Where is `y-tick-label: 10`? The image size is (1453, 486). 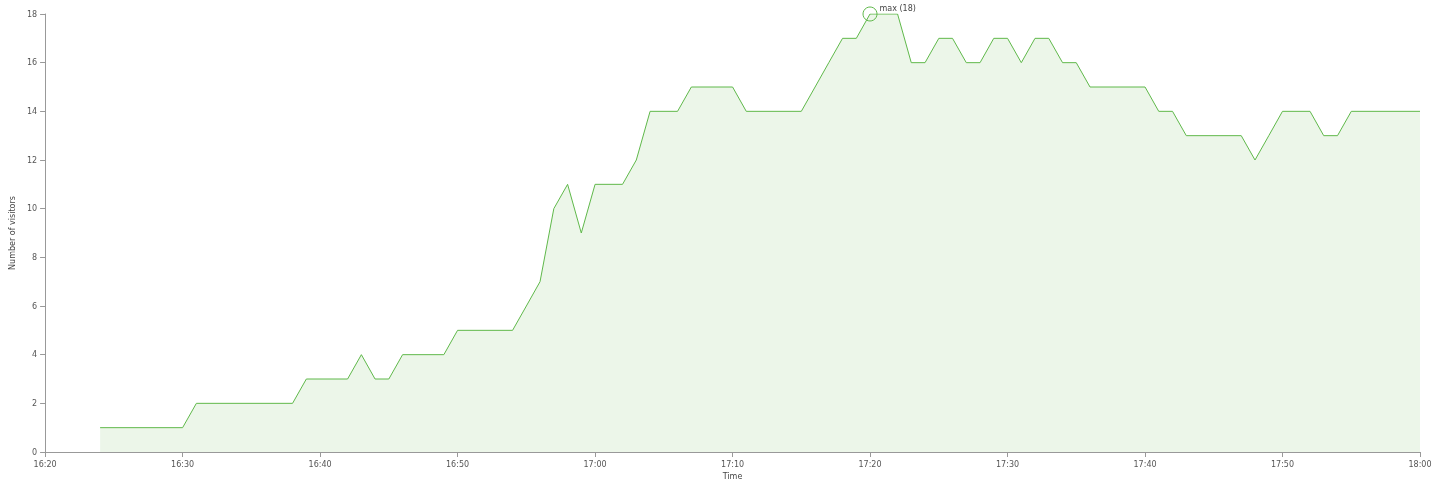
y-tick-label: 10 is located at coordinates (32, 209).